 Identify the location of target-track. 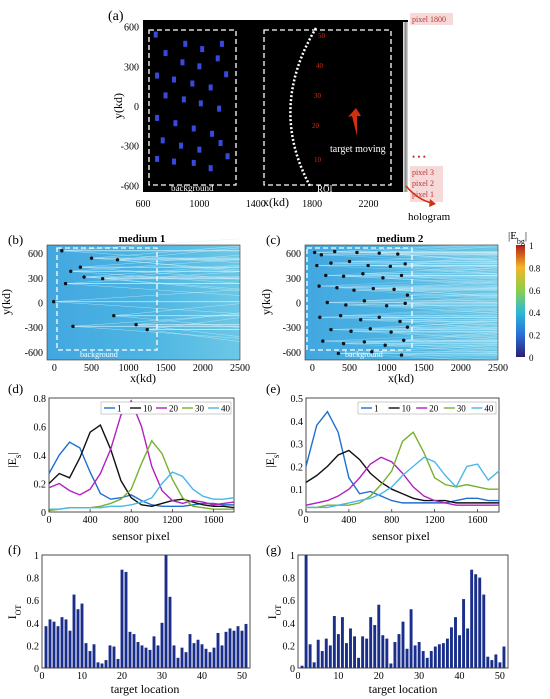
(303, 107).